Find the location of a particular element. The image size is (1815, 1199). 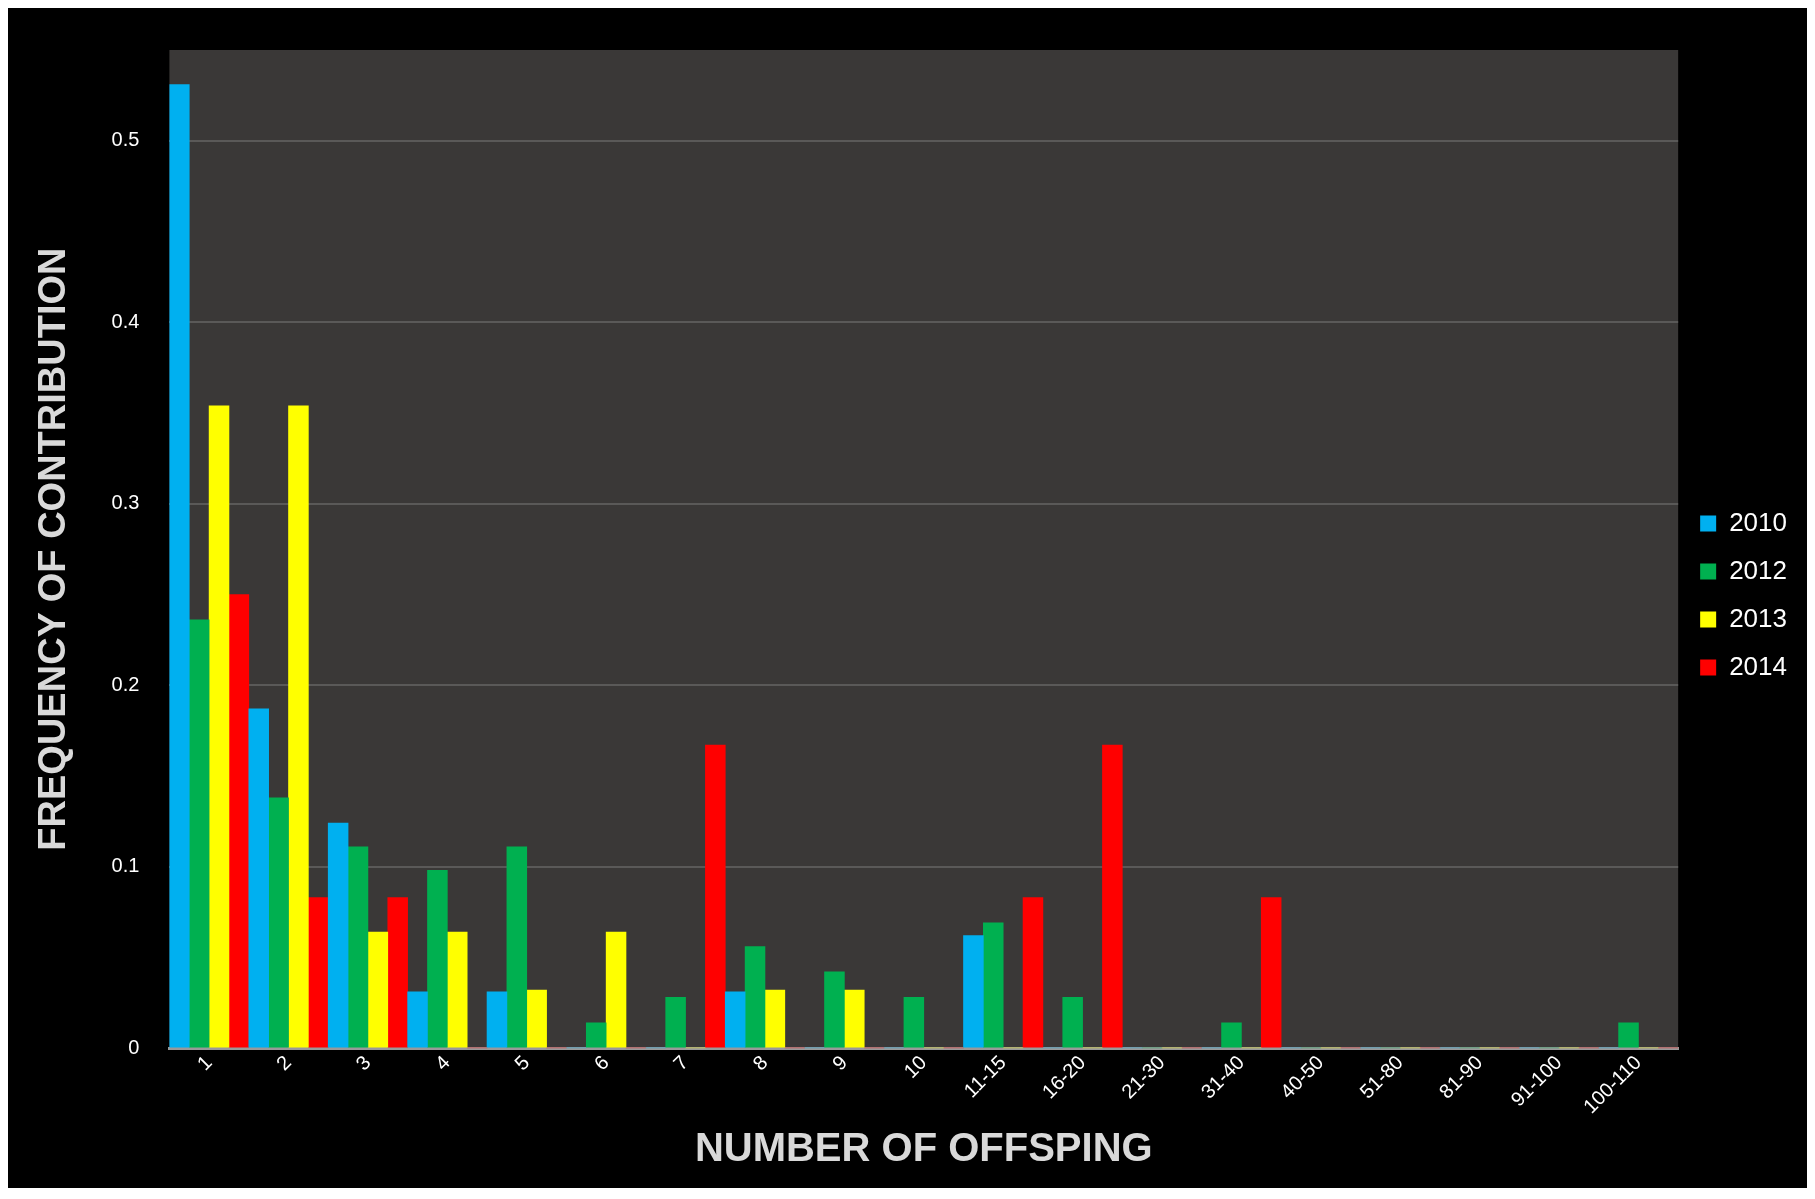

x-tick-label: 5 is located at coordinates (522, 1062).